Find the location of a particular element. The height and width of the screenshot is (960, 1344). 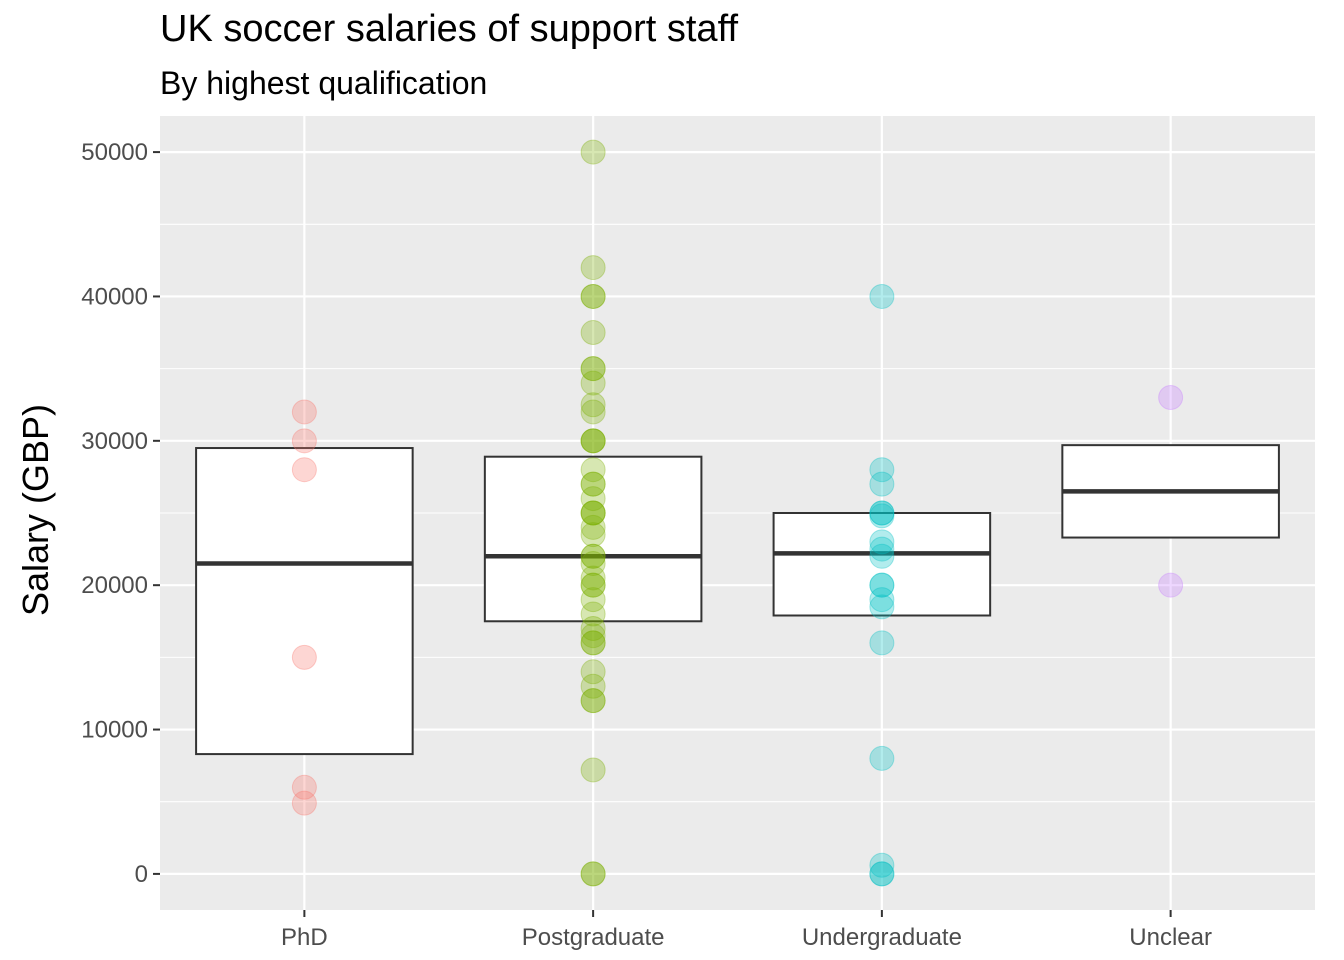

box-undergraduate is located at coordinates (882, 564).